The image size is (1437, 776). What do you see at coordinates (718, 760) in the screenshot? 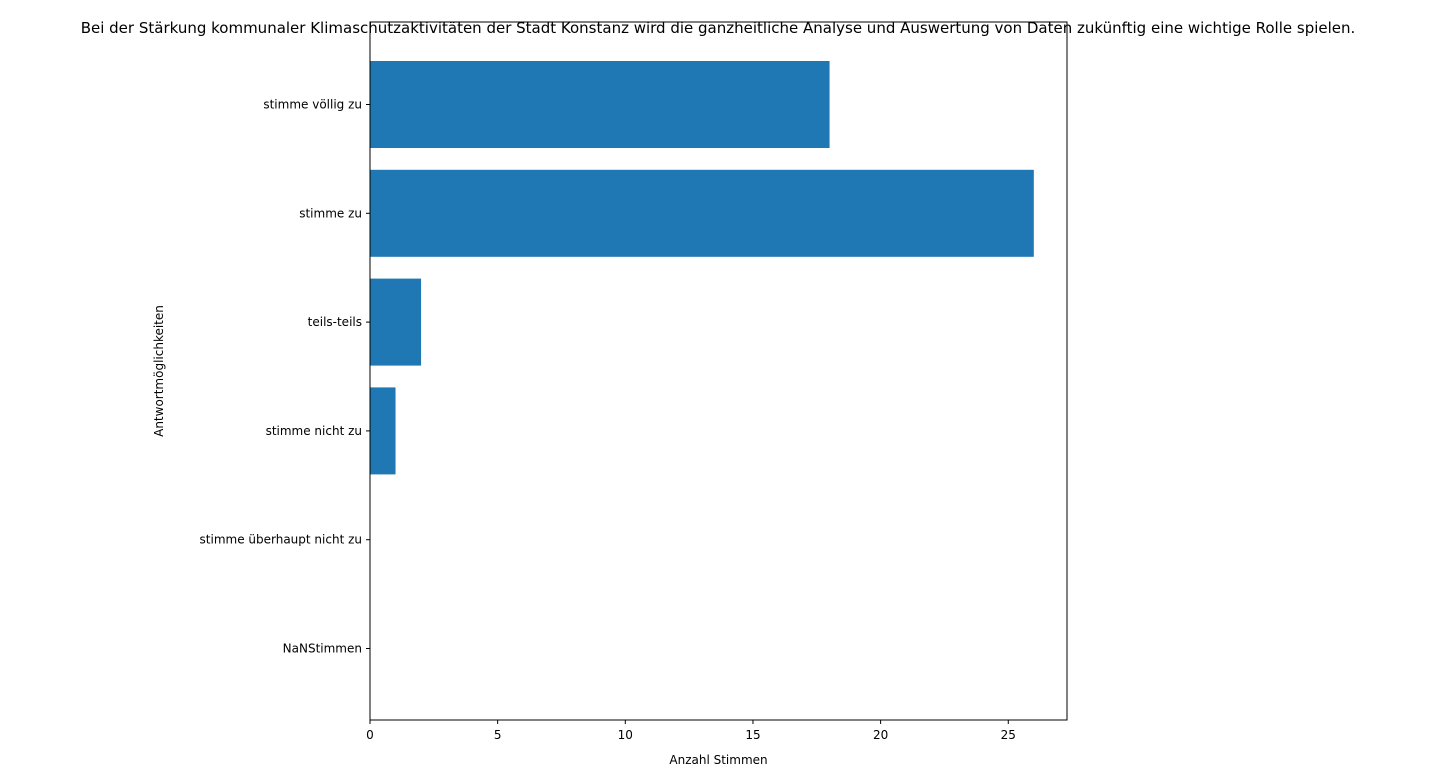
I see `x-axis-label: Anzahl Stimmen` at bounding box center [718, 760].